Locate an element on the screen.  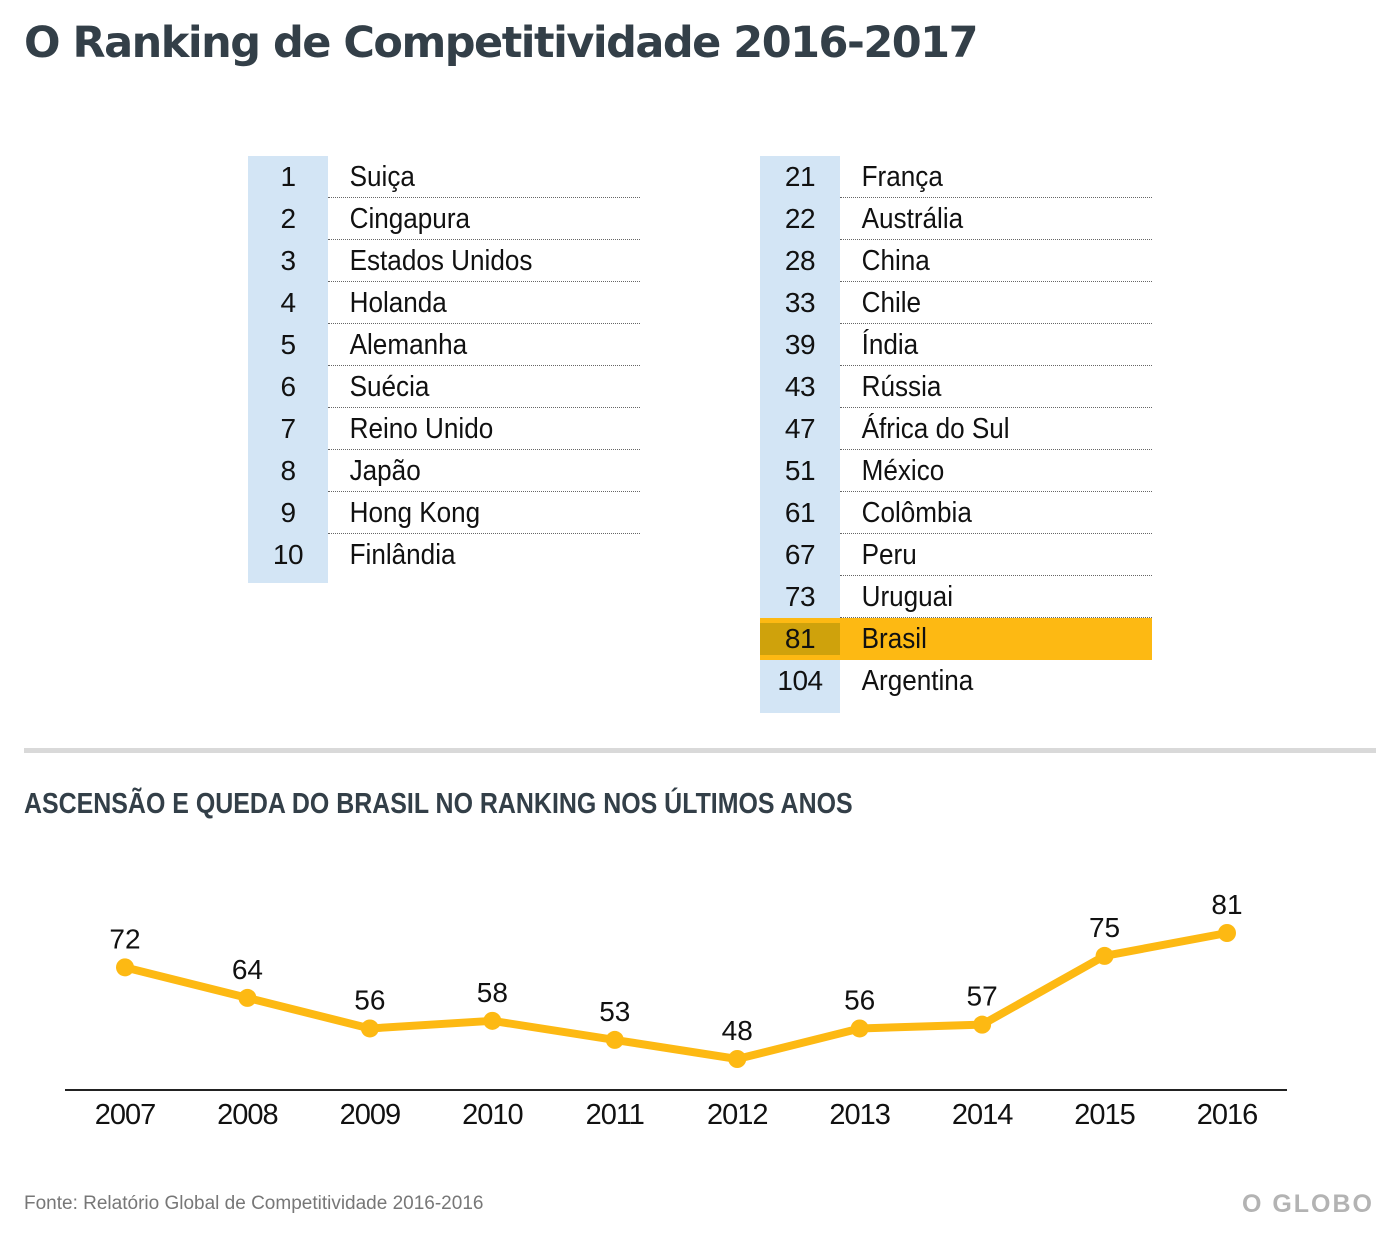
country-name: Índia is located at coordinates (890, 344).